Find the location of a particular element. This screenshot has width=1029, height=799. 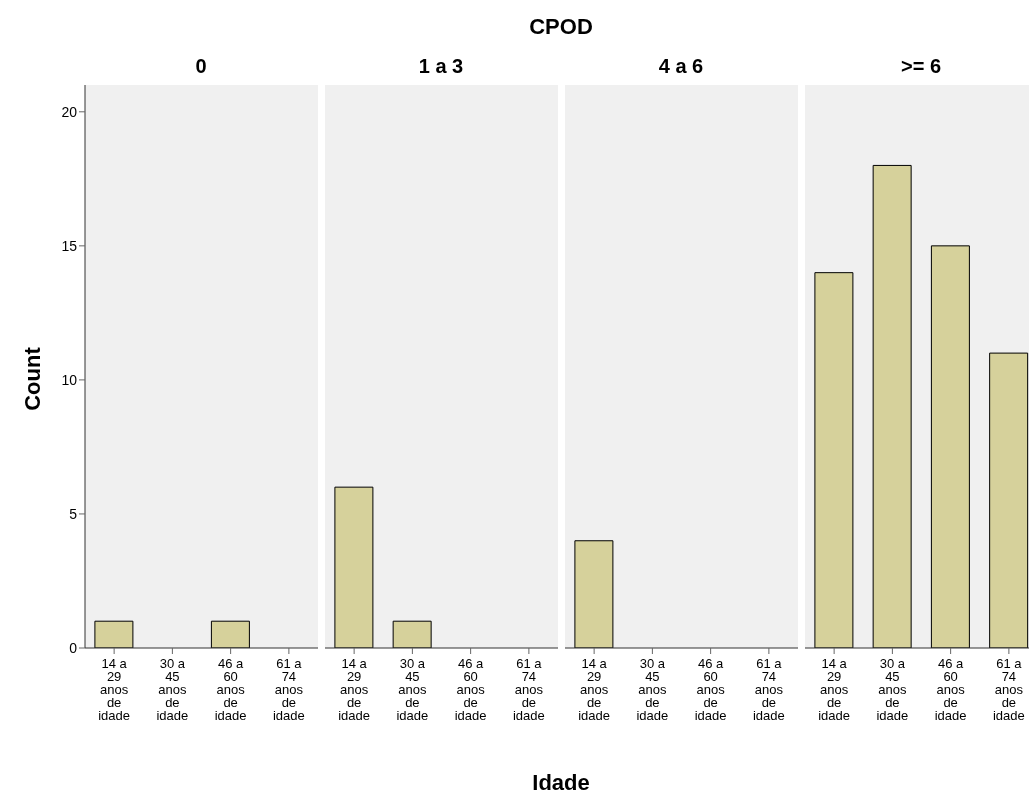

chart-title: 1 a 3 is located at coordinates (441, 66).